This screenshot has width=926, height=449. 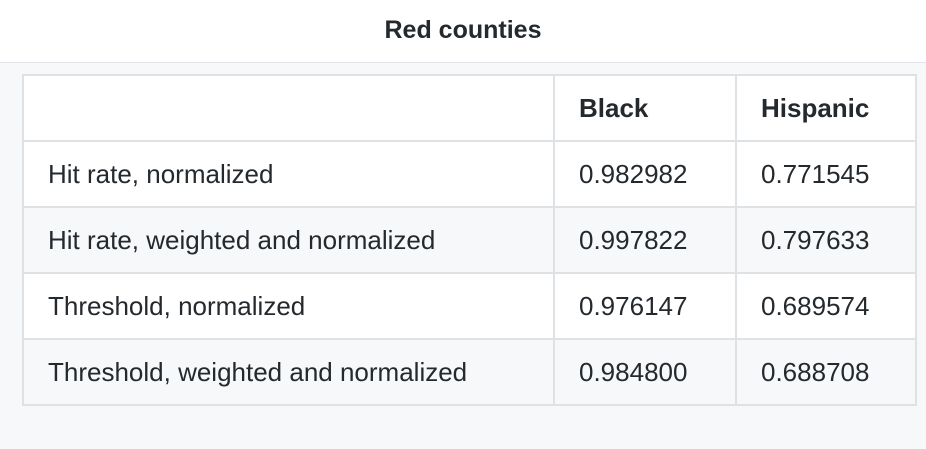 I want to click on cell-black: 0.982982, so click(x=645, y=174).